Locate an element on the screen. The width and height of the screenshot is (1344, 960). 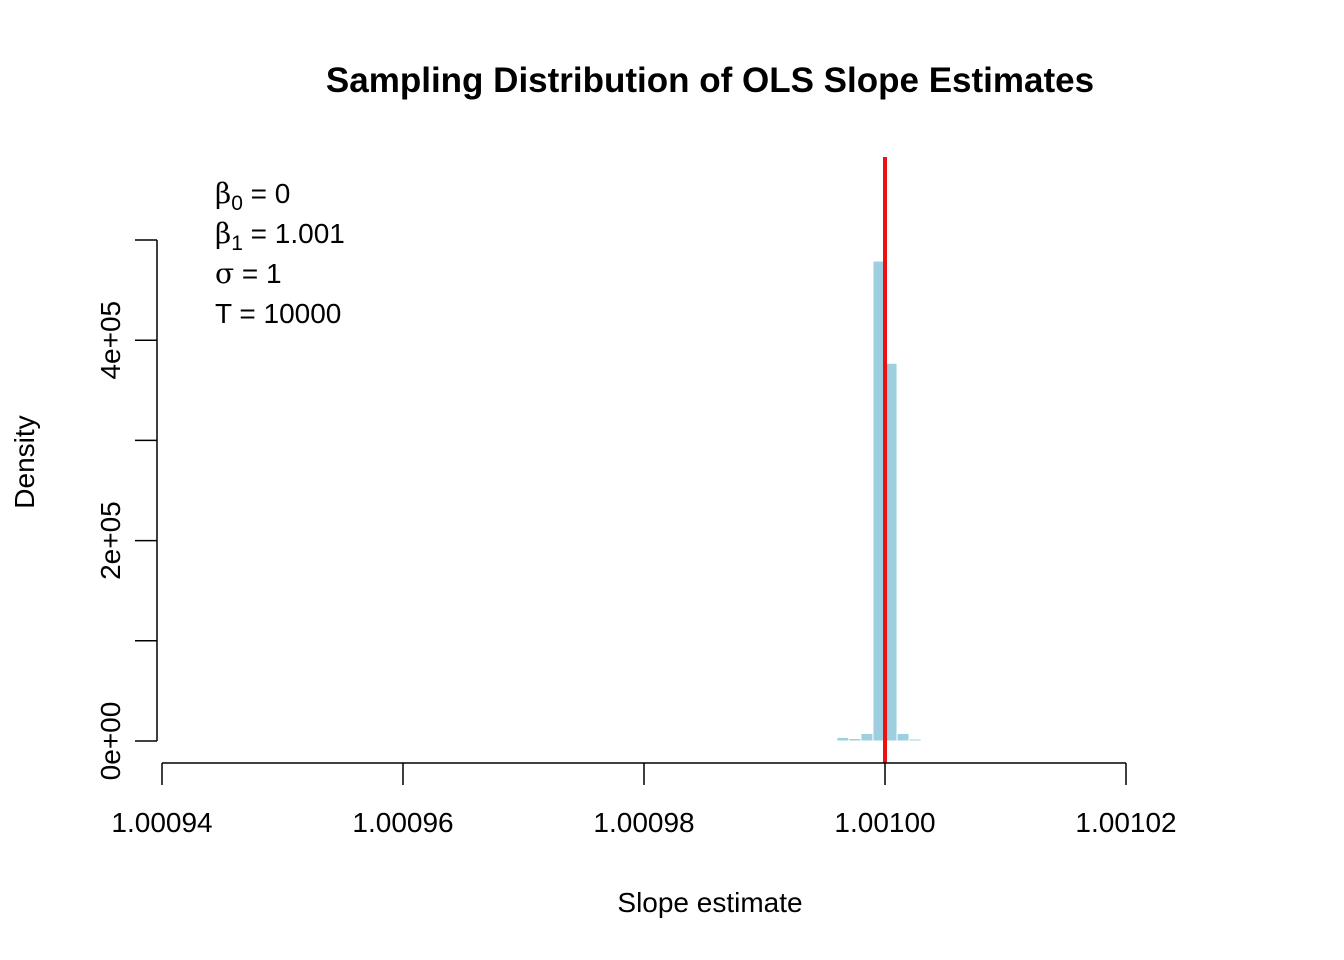
y-tick-label: 0e+00 is located at coordinates (110, 741).